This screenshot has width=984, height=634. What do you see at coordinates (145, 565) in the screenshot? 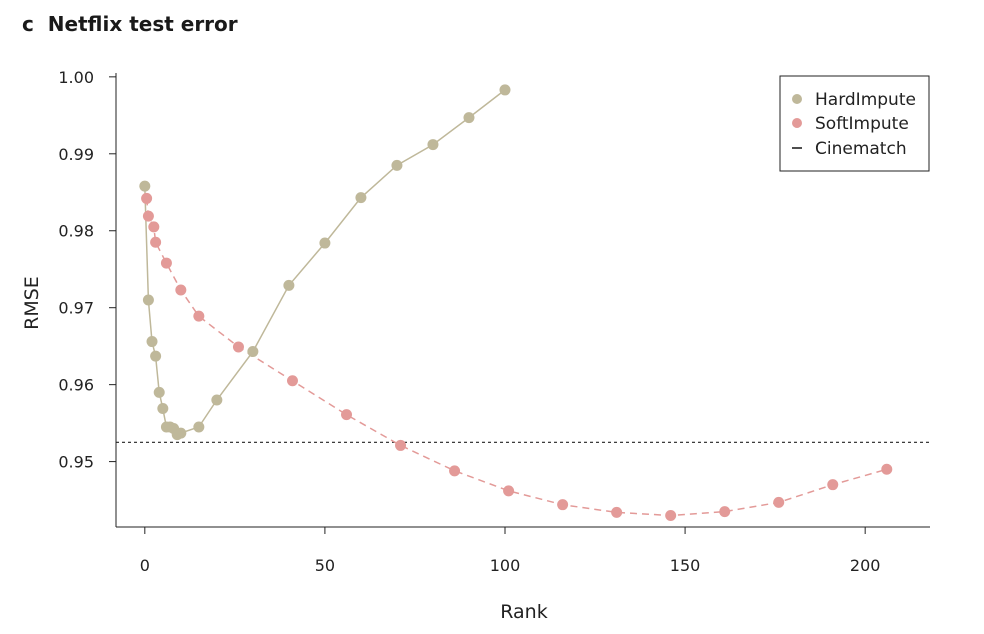
I see `x-tick-label: 0` at bounding box center [145, 565].